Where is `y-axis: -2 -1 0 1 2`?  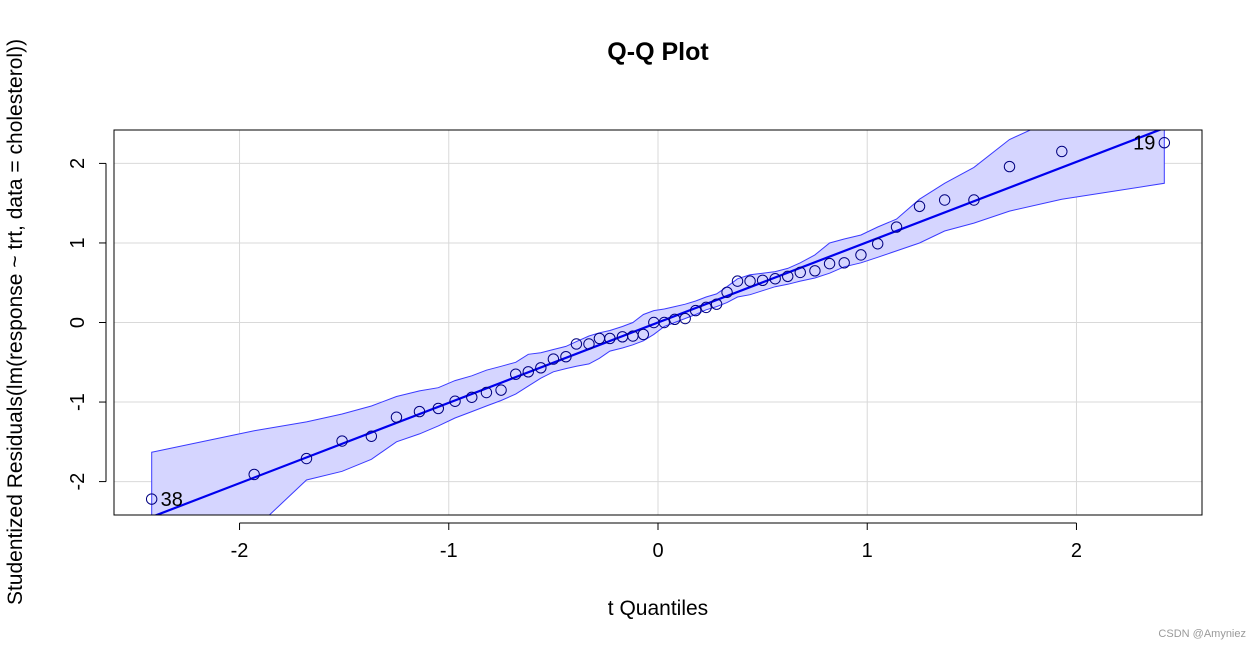 y-axis: -2 -1 0 1 2 is located at coordinates (87, 324).